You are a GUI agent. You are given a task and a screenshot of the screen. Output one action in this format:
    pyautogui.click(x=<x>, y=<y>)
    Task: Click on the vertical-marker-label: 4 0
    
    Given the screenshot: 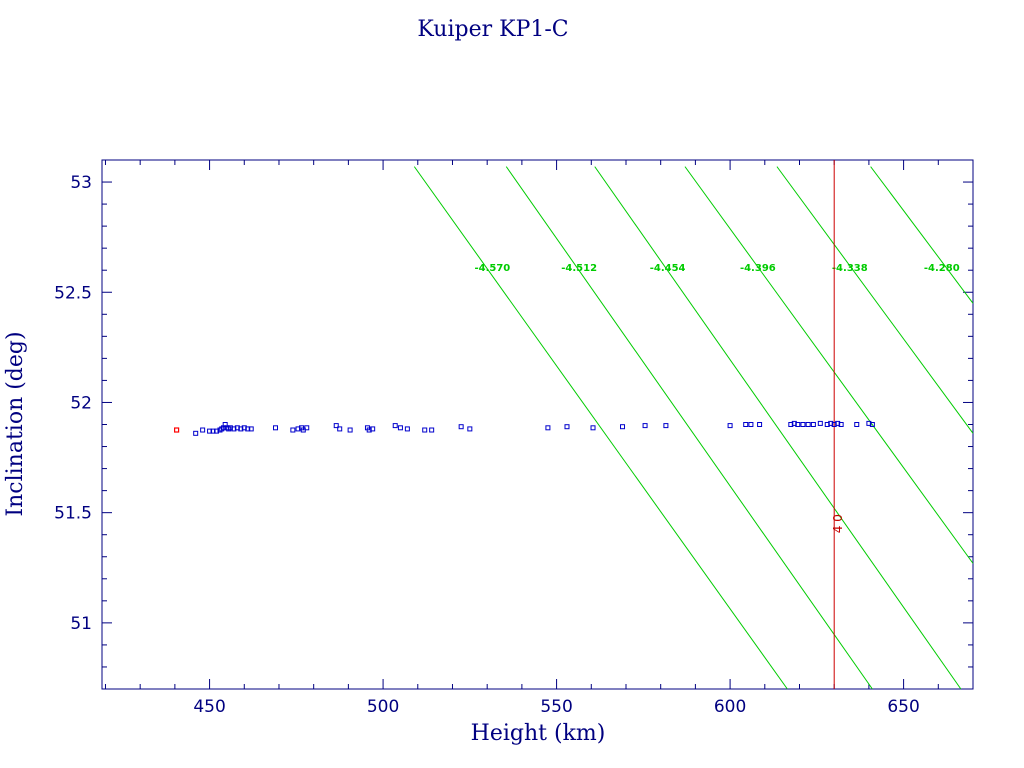 What is the action you would take?
    pyautogui.click(x=838, y=523)
    